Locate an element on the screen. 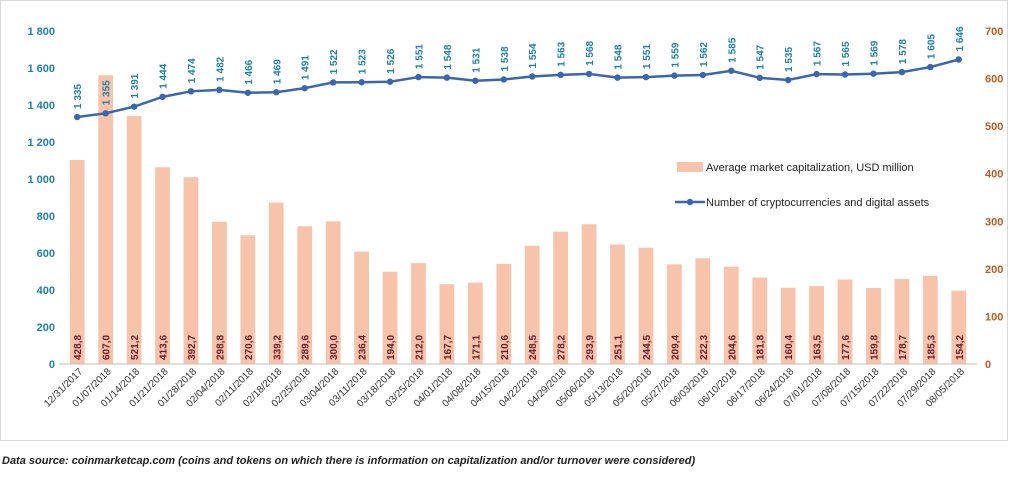 This screenshot has height=483, width=1016. line-data-label: 1 565 is located at coordinates (846, 53).